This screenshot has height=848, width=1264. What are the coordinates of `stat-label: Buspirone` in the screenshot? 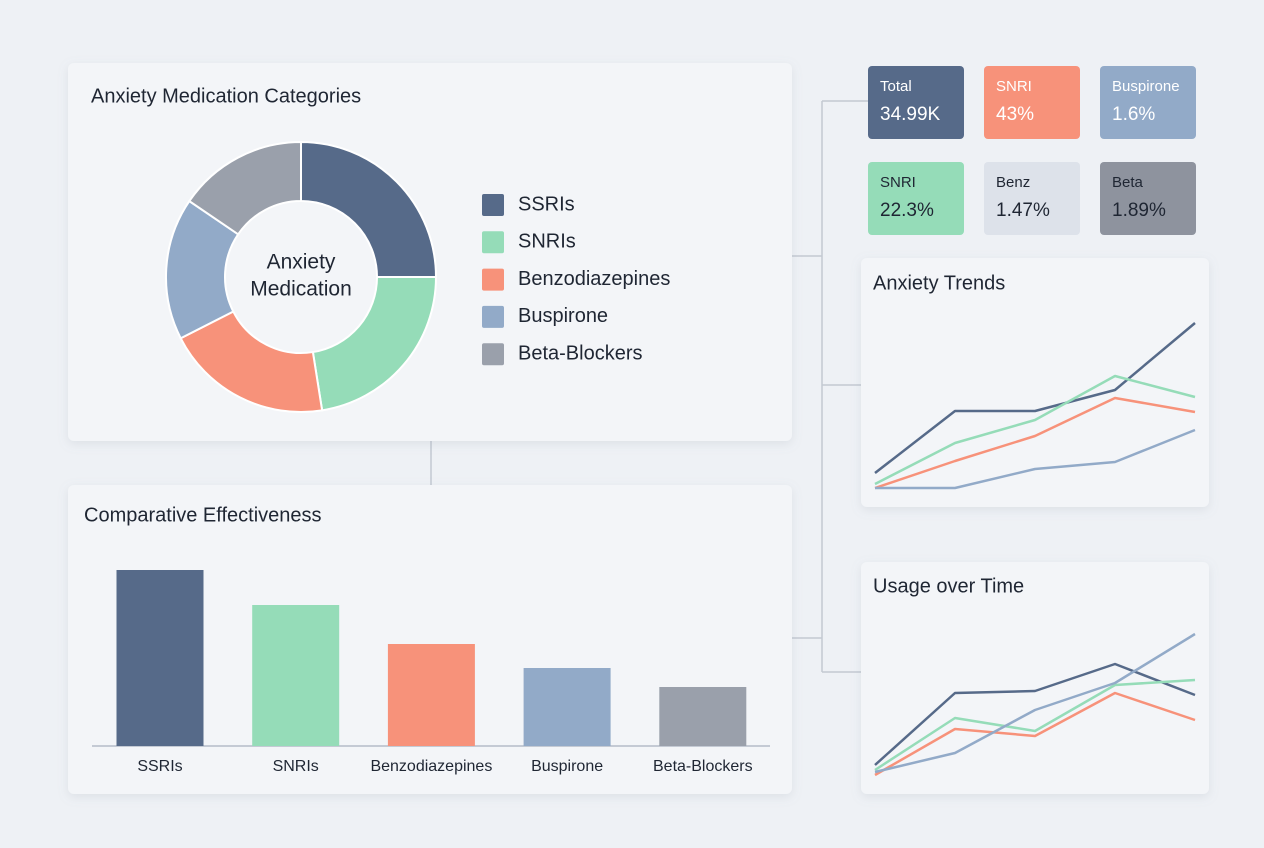 It's located at (1146, 86).